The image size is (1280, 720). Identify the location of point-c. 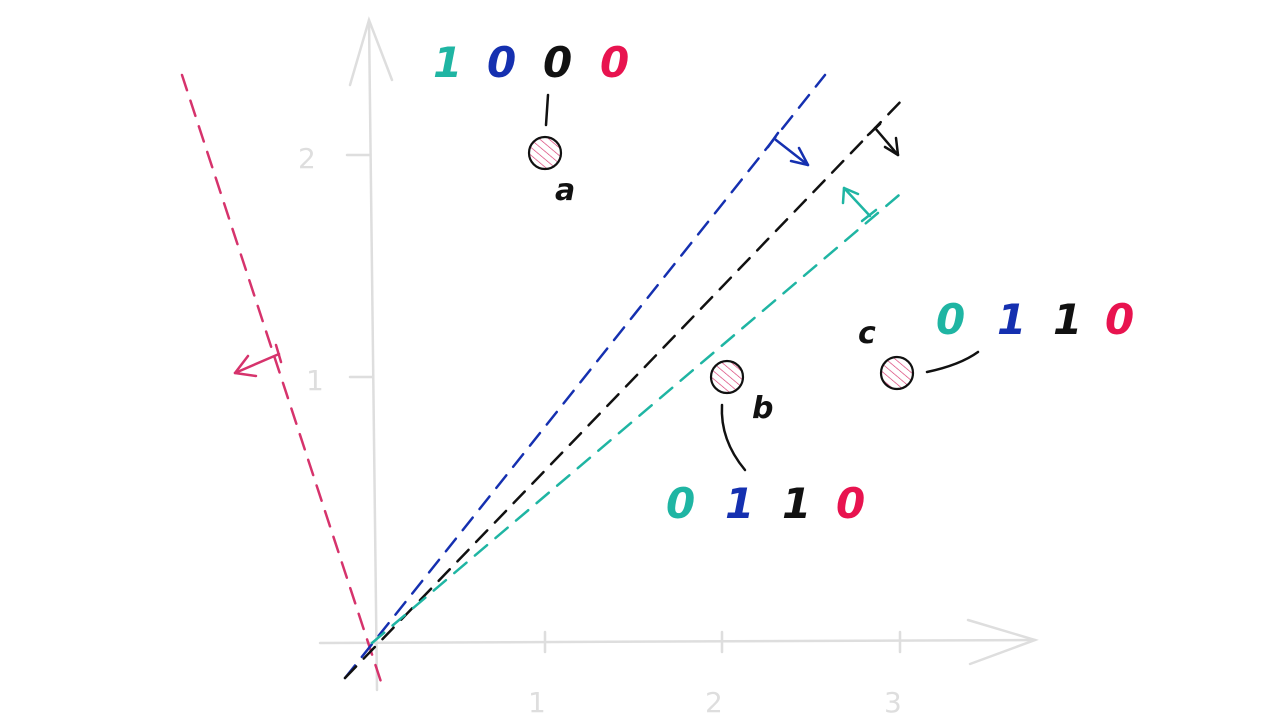
(897, 373).